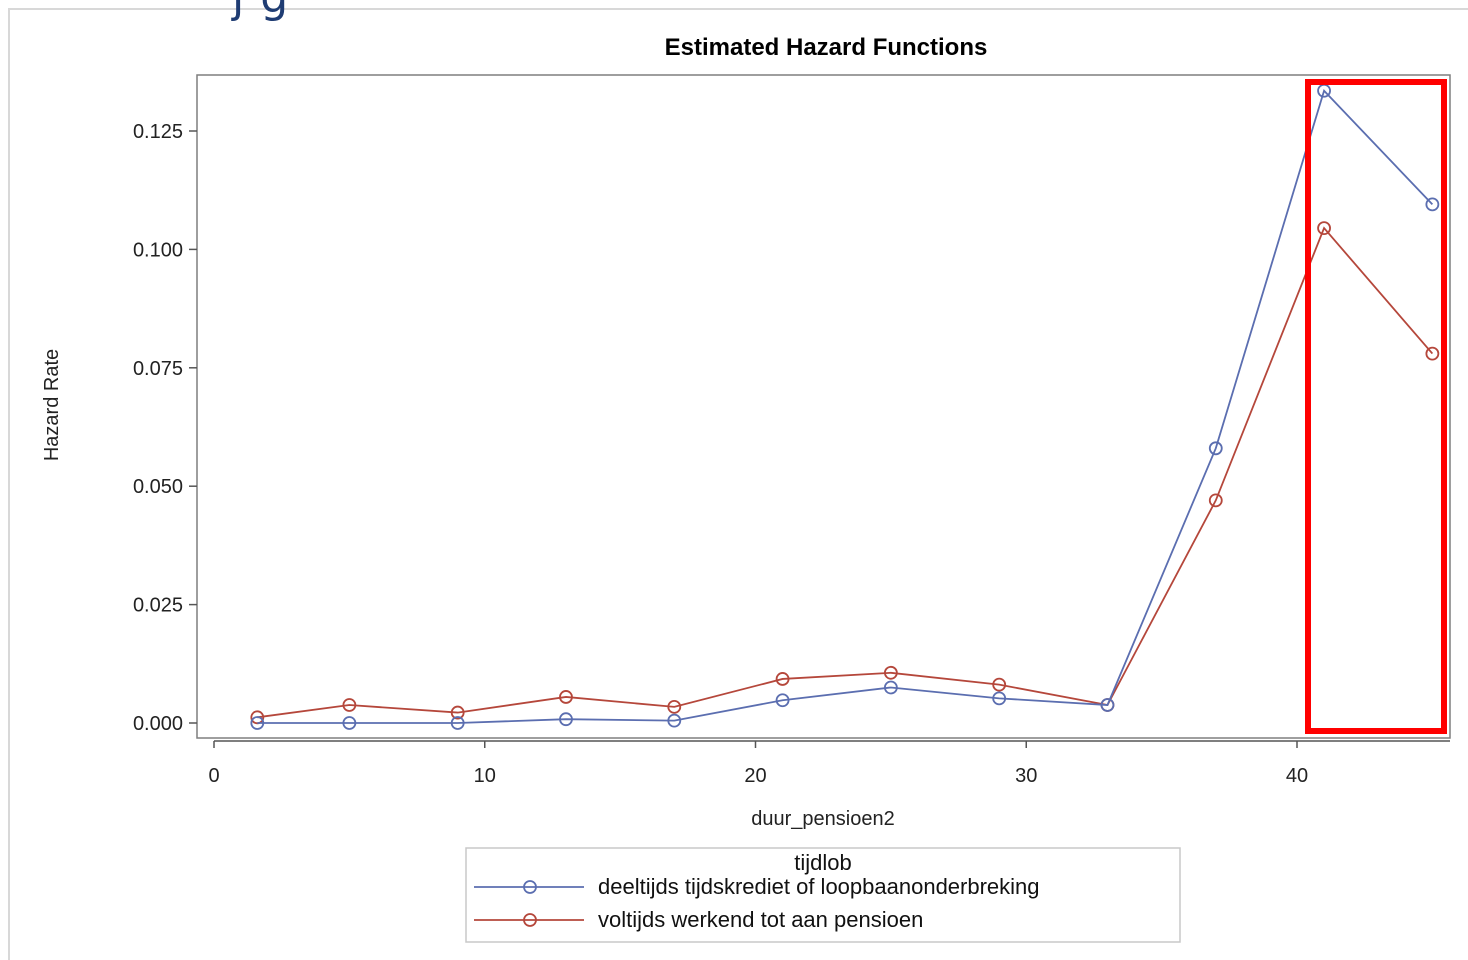 The height and width of the screenshot is (960, 1468). I want to click on y-axis: 0.000 0.025 0.050 0.075 0.100 0.125, so click(165, 428).